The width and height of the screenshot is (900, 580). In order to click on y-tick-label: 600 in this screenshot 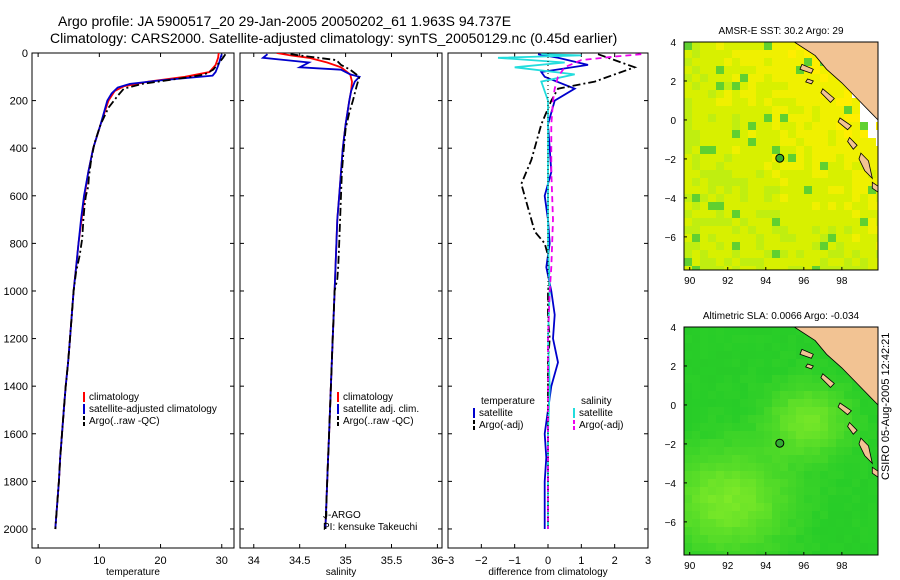, I will do `click(19, 197)`.